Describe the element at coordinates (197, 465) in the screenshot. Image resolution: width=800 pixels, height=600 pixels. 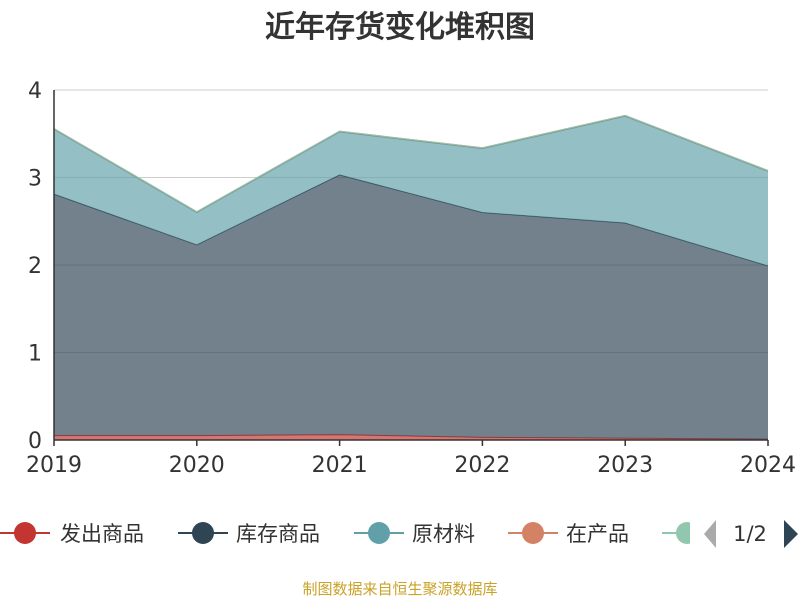
I see `x-tick-label: 2020` at that location.